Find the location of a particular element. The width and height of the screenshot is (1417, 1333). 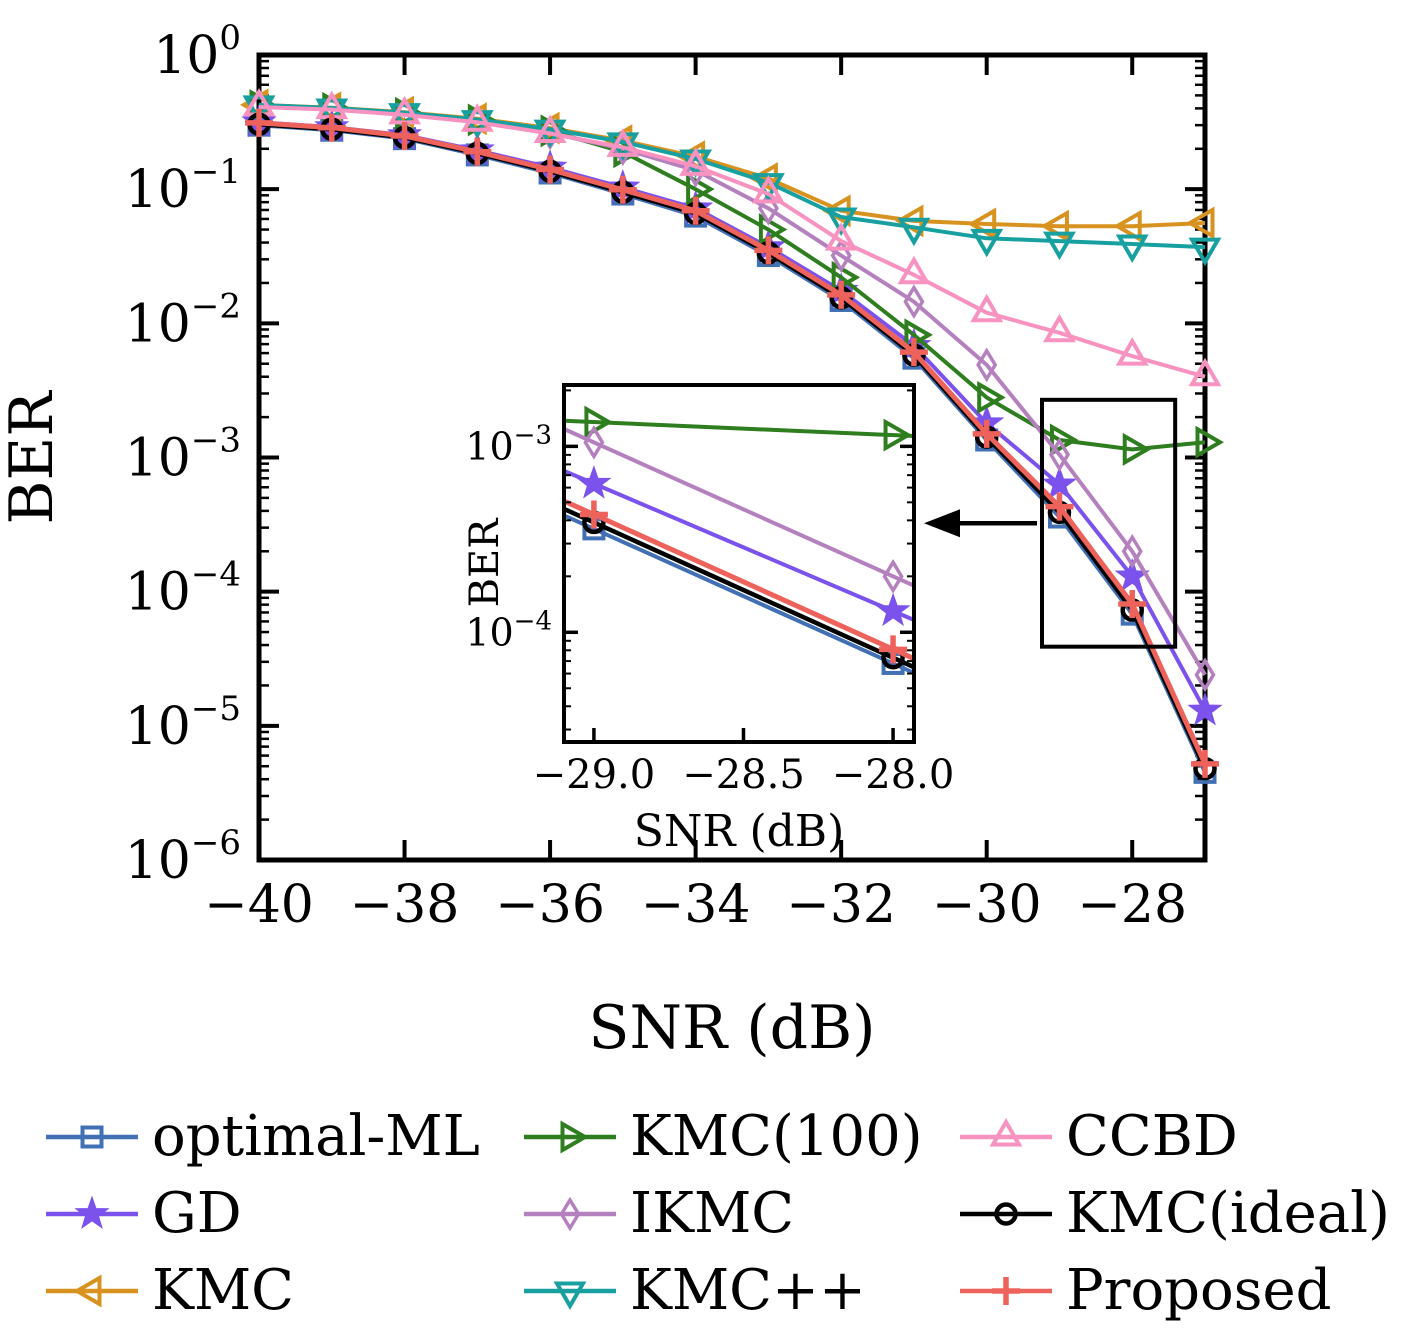

x-tick-label: −32 is located at coordinates (841, 905).